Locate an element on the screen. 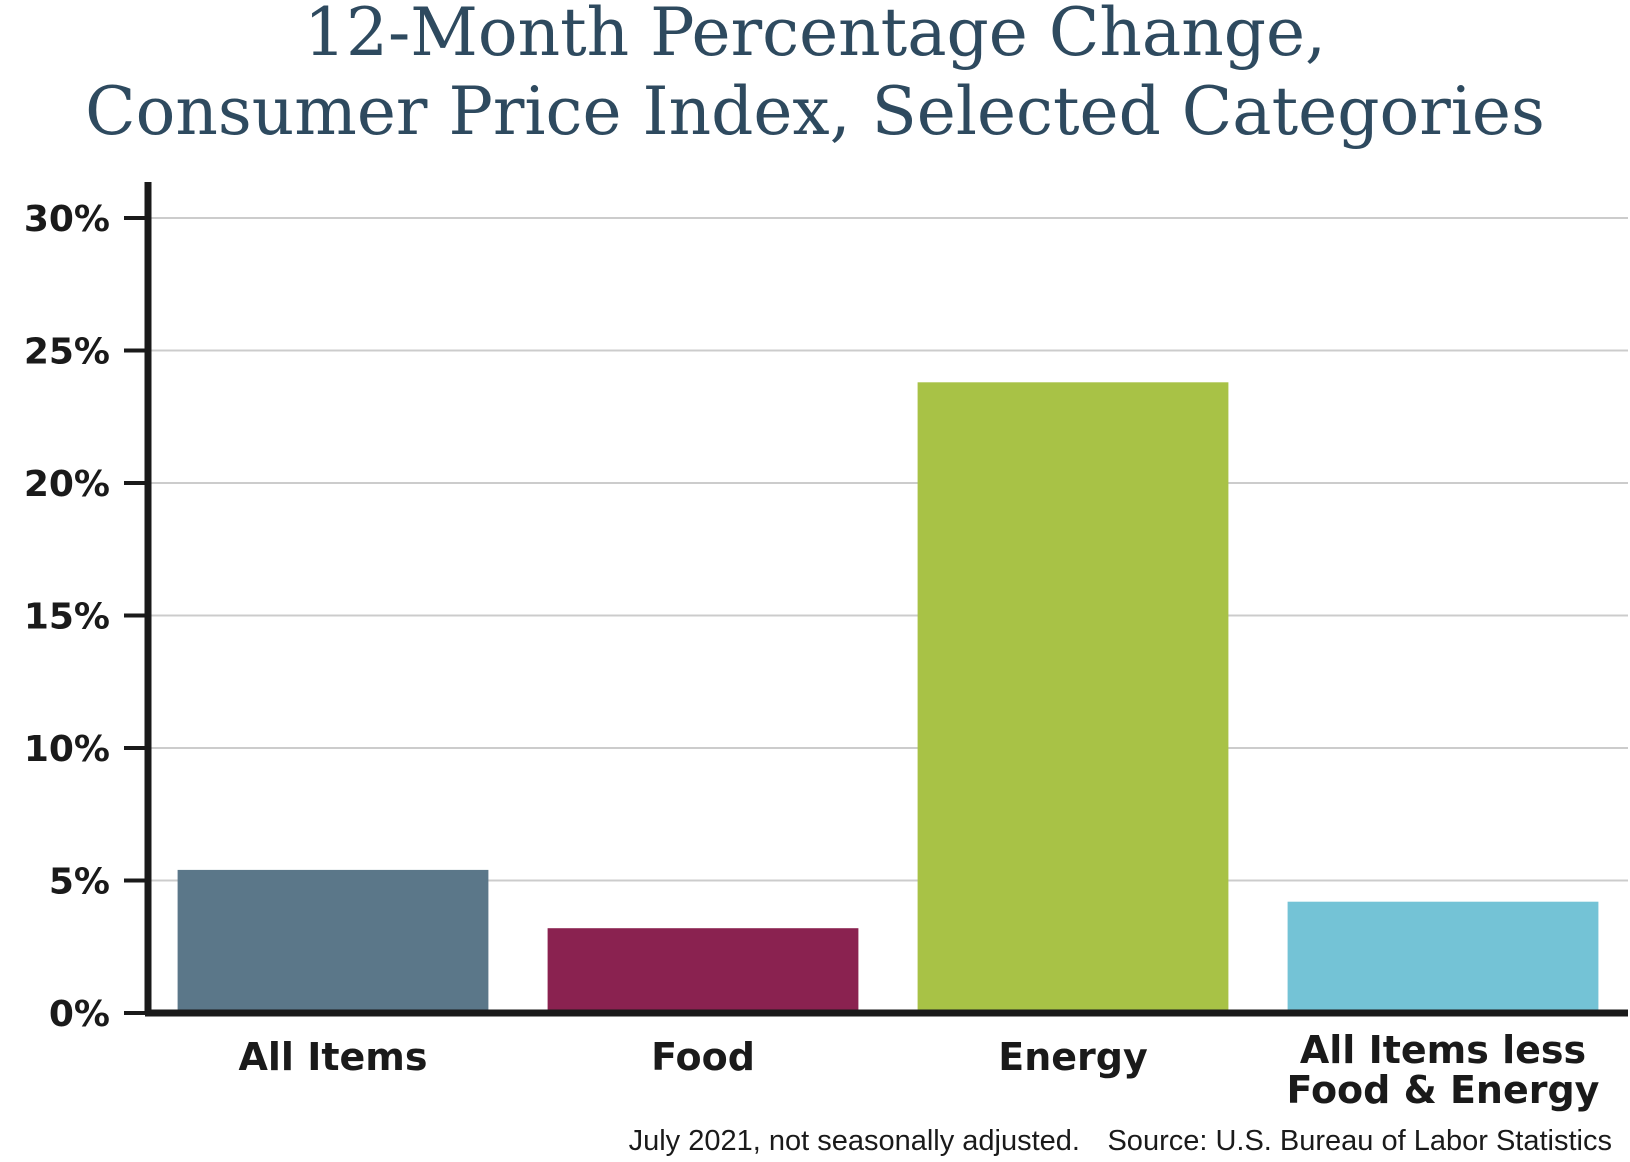 This screenshot has height=1162, width=1630. y-tick-label: 10% is located at coordinates (67, 749).